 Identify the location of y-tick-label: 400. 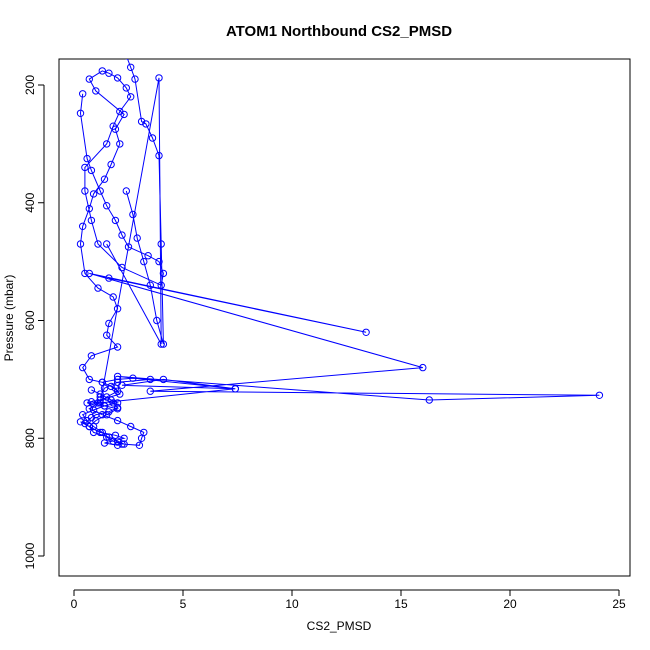
(30, 202).